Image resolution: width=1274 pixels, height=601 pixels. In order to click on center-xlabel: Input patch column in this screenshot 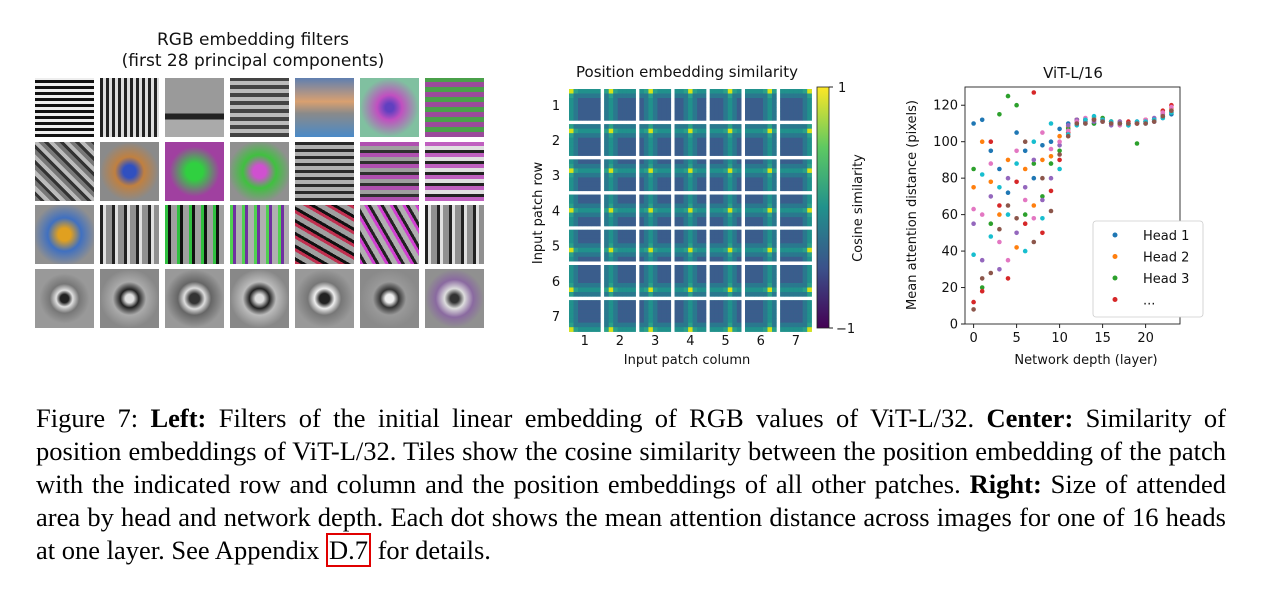, I will do `click(687, 360)`.